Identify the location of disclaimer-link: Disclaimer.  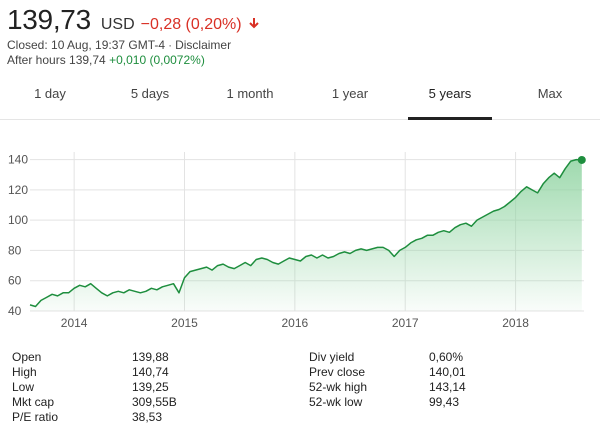
(203, 45).